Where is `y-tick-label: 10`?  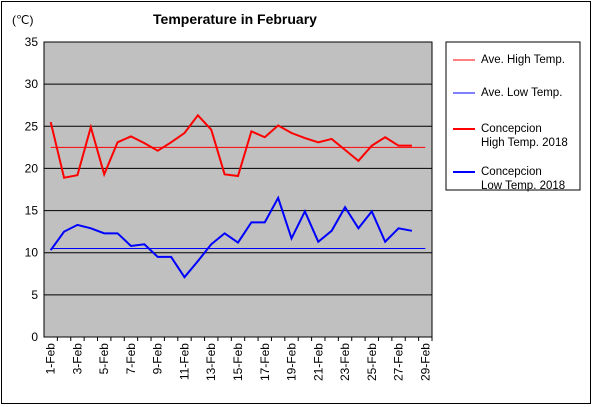 y-tick-label: 10 is located at coordinates (32, 253).